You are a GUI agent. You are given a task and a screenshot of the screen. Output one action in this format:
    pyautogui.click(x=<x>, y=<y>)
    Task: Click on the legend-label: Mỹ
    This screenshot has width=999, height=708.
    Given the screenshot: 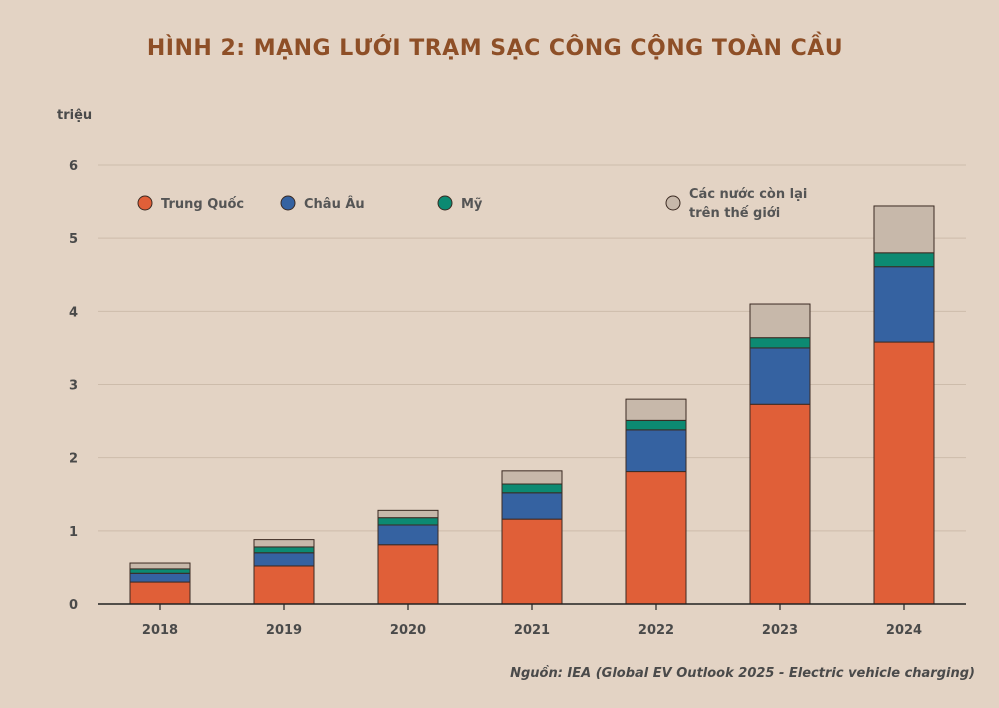 What is the action you would take?
    pyautogui.click(x=472, y=204)
    